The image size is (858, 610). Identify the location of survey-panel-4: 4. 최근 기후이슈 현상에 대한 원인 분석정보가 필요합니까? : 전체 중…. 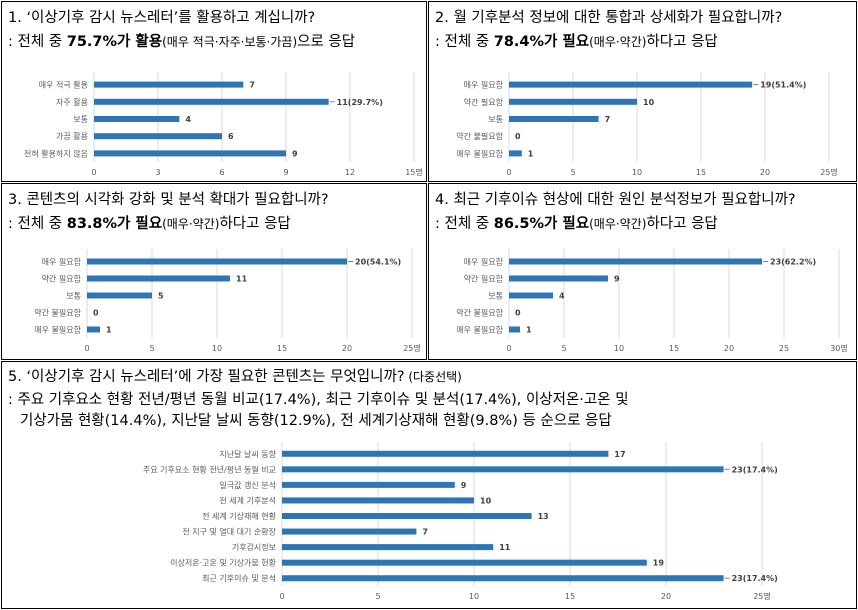
(642, 271).